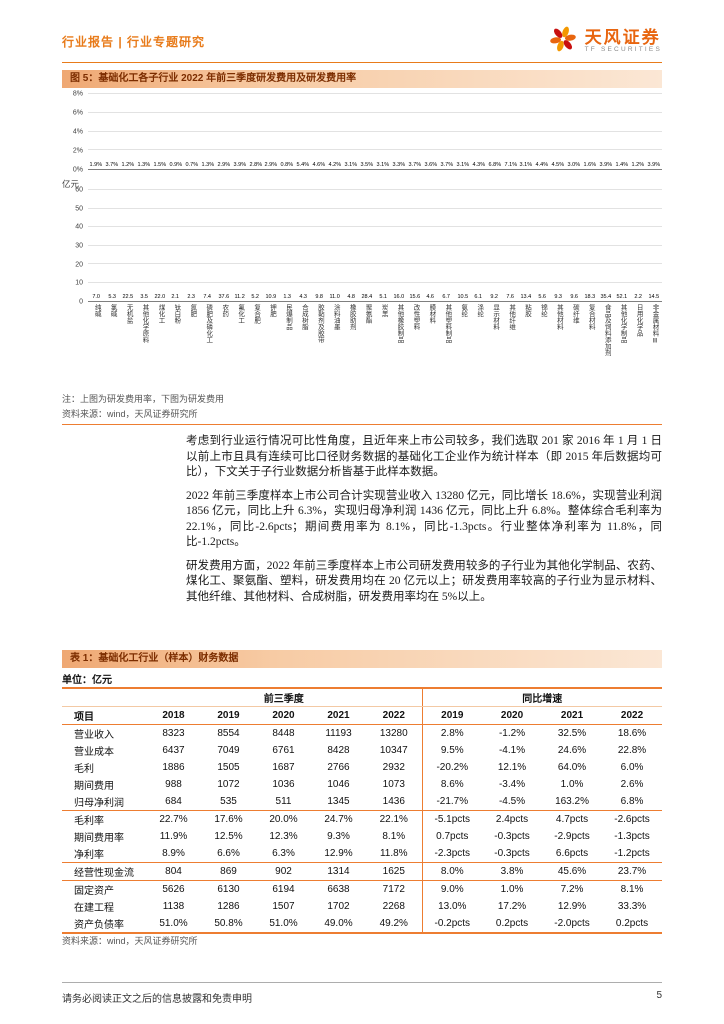  I want to click on rate-chart-y-axis: 0% 2% 4% 6% 8%, so click(75, 132).